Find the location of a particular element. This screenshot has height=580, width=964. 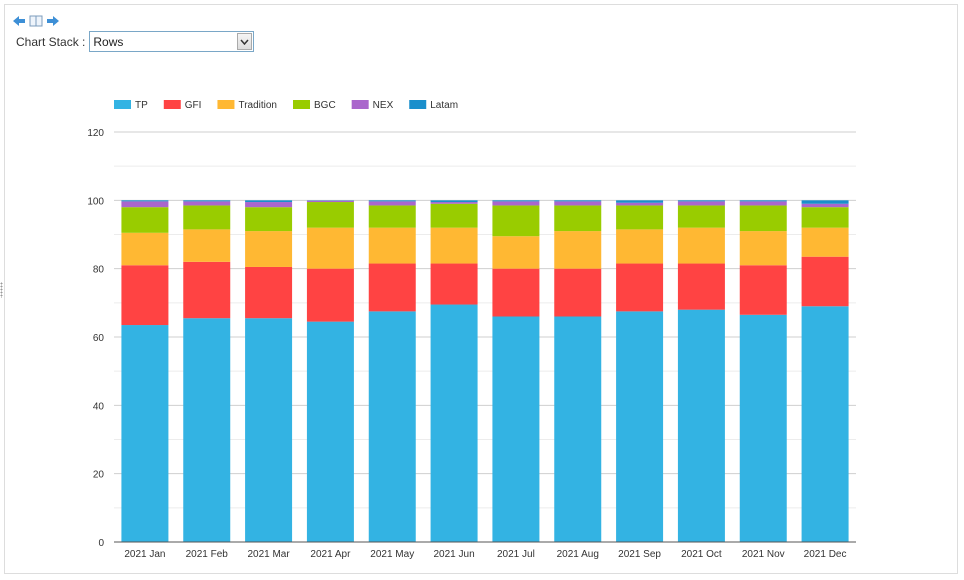

x-tick-label: 2021 Dec is located at coordinates (825, 554).